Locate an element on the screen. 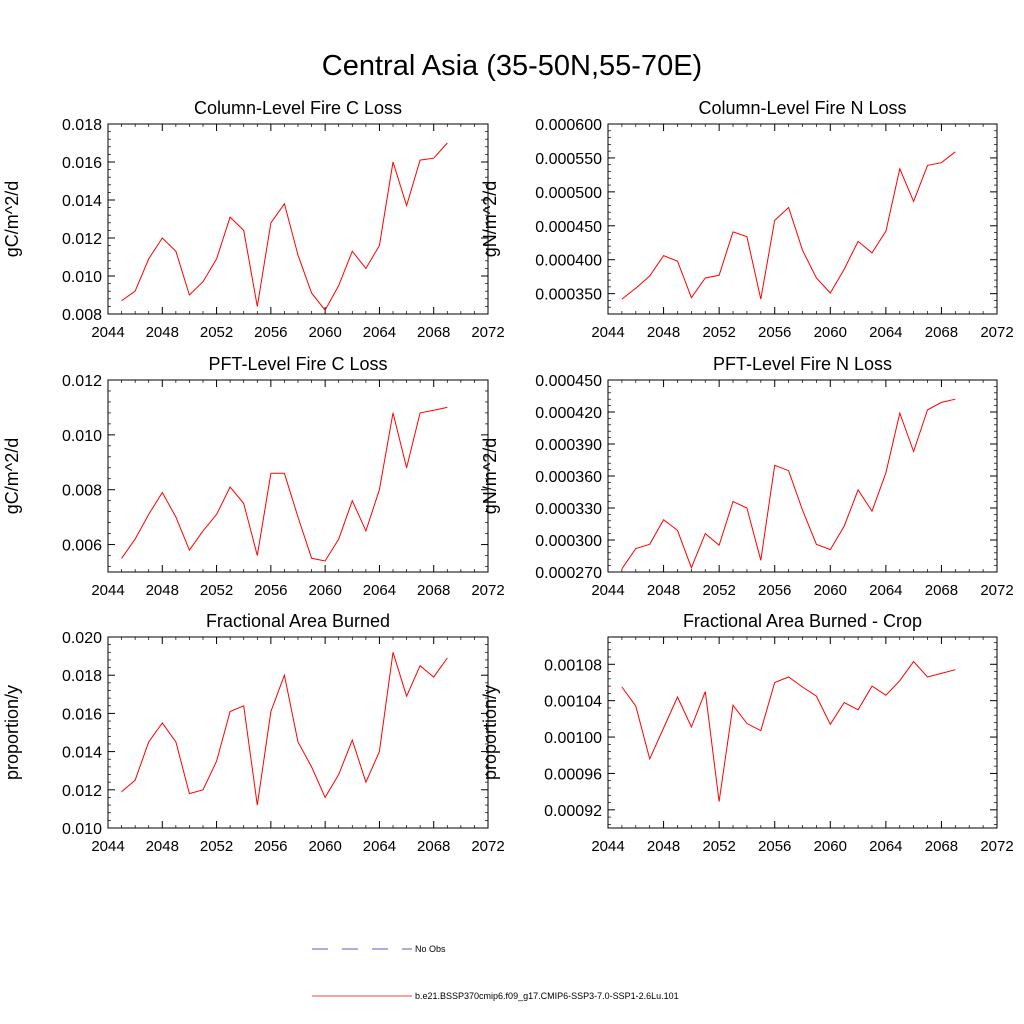  y-tick-label: 0.000500 is located at coordinates (568, 193).